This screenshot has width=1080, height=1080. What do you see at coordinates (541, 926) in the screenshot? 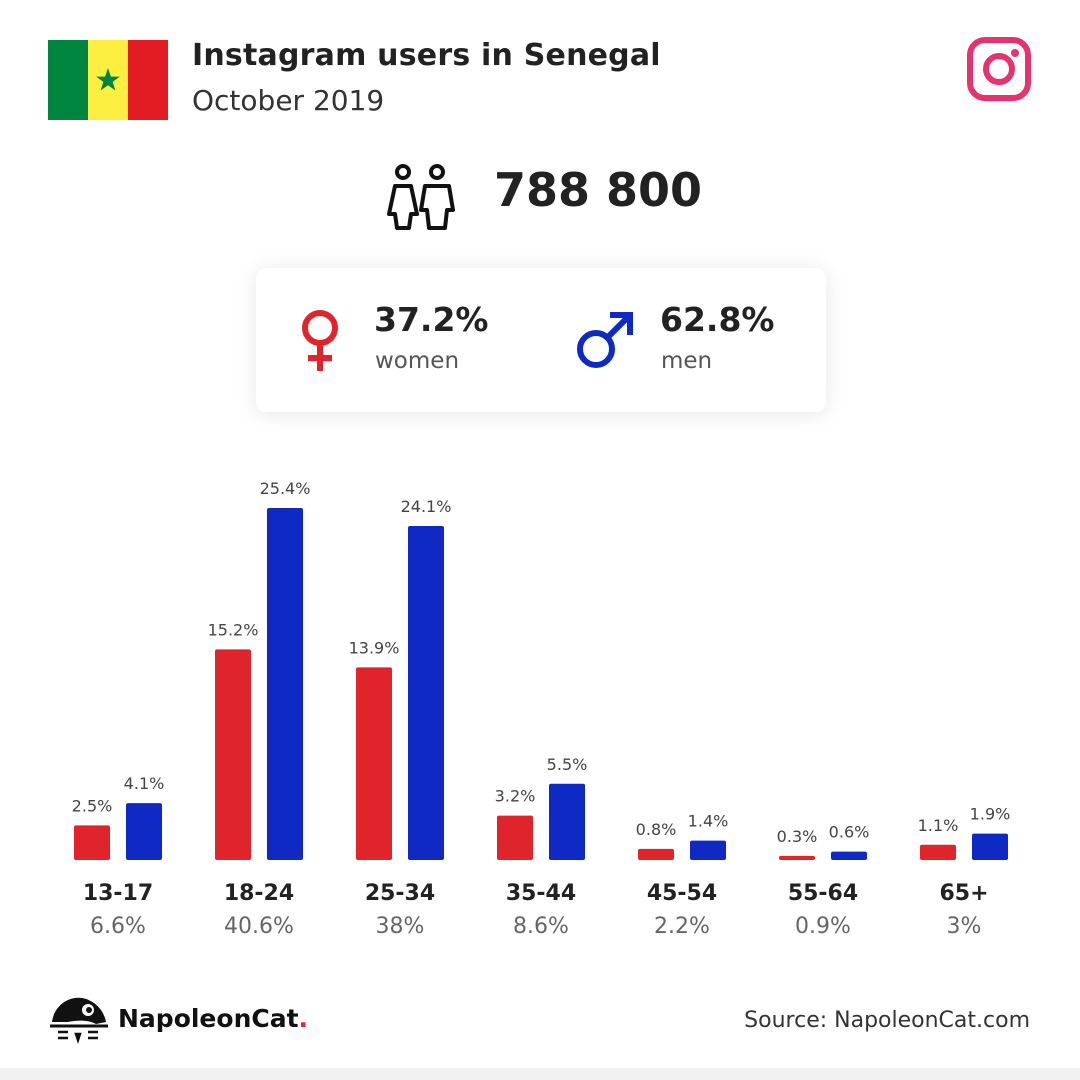
I see `age-group-total: 8.6%` at bounding box center [541, 926].